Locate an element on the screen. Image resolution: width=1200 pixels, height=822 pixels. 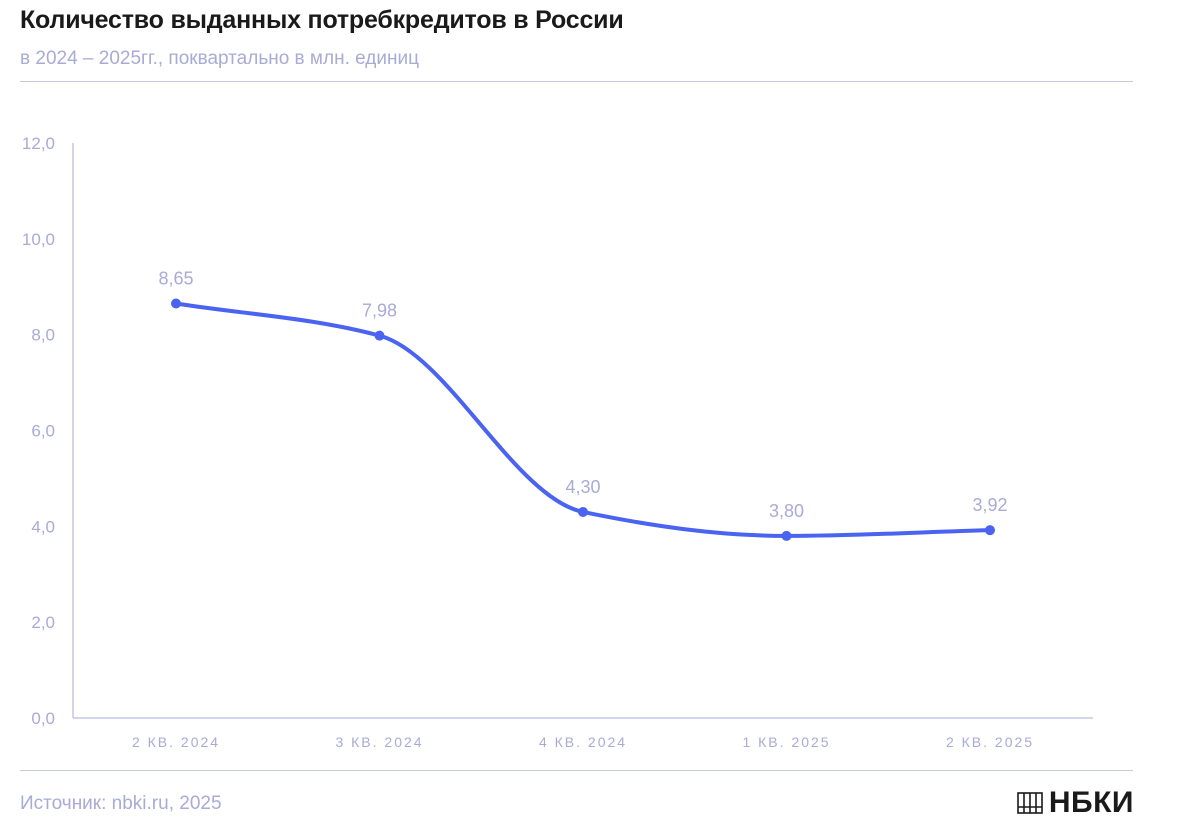
source-note: Источник: nbki.ru, 2025 is located at coordinates (121, 803).